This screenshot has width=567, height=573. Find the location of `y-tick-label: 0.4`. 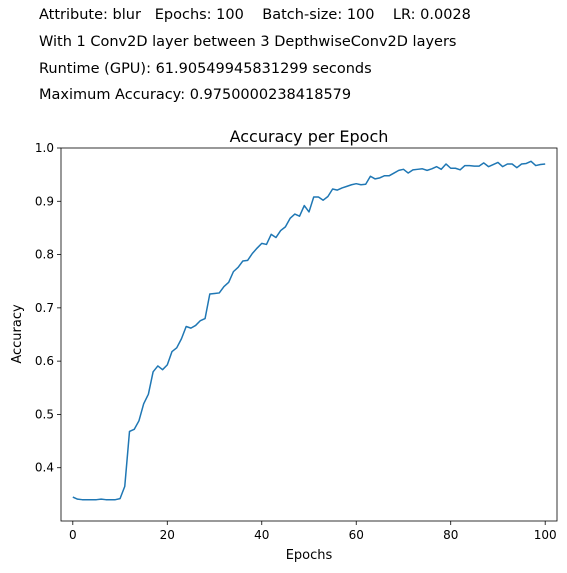

y-tick-label: 0.4 is located at coordinates (44, 468).